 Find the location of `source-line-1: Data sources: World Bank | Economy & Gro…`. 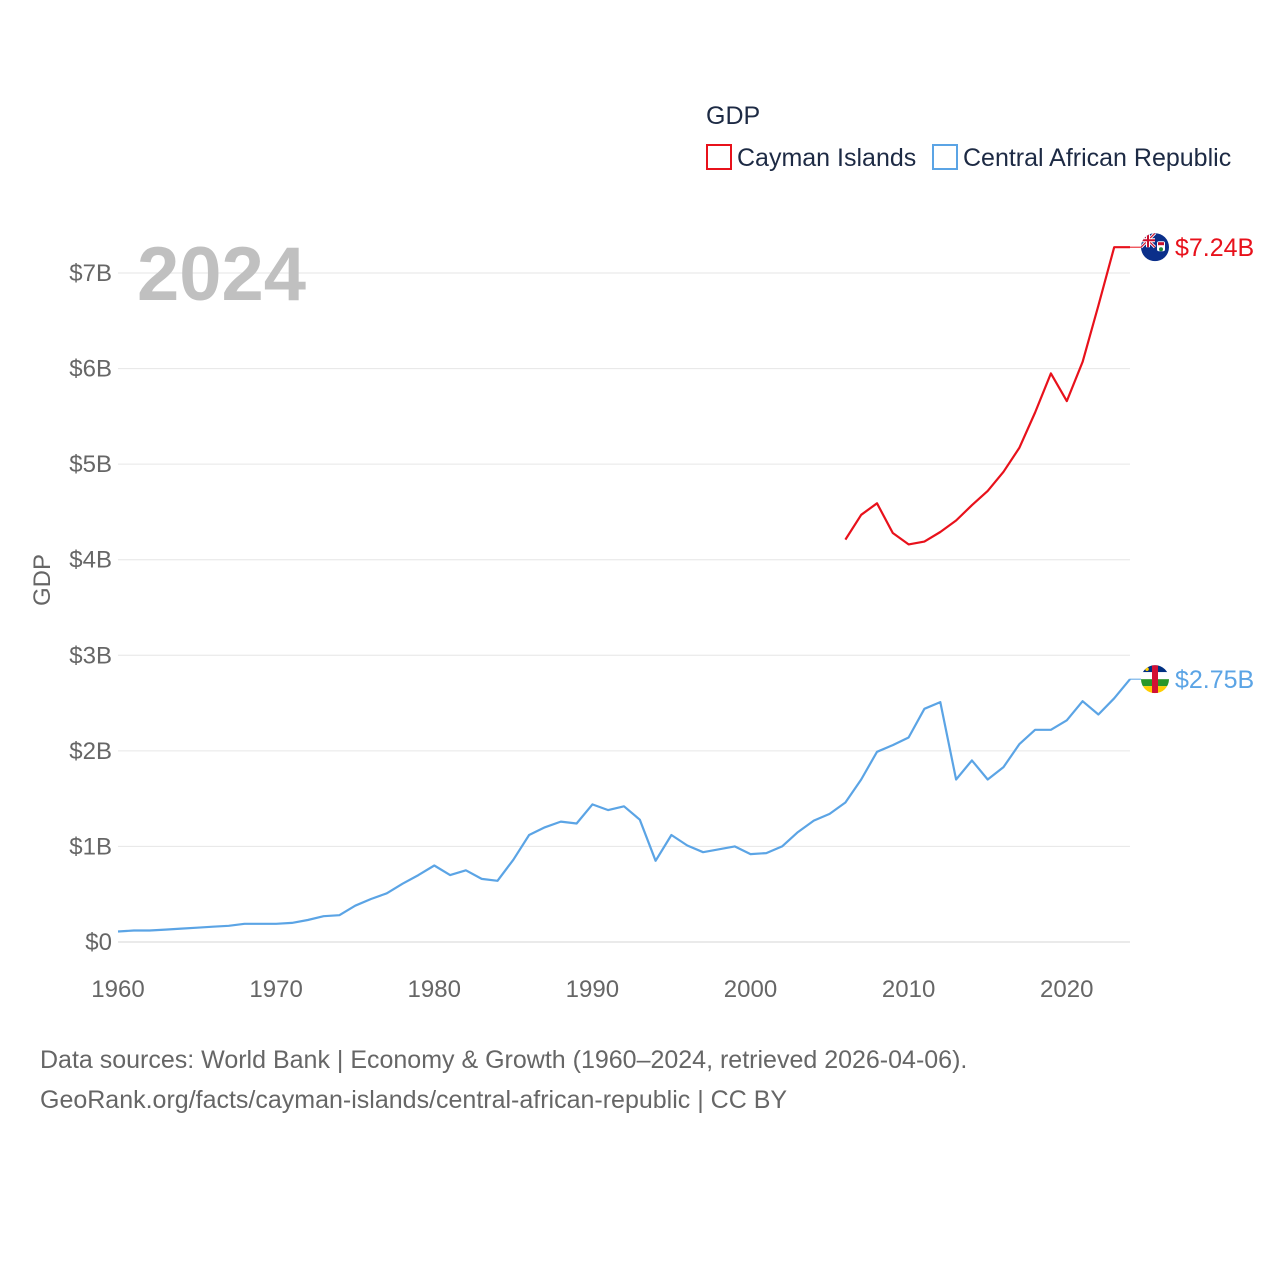

source-line-1: Data sources: World Bank | Economy & Gro… is located at coordinates (504, 1060).